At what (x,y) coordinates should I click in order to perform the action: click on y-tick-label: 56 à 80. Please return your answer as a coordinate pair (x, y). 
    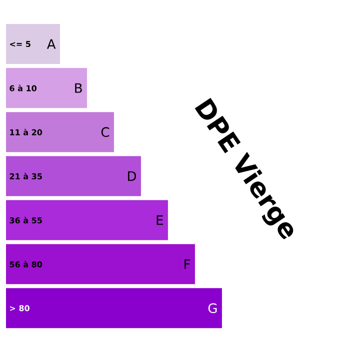
    Looking at the image, I should click on (26, 264).